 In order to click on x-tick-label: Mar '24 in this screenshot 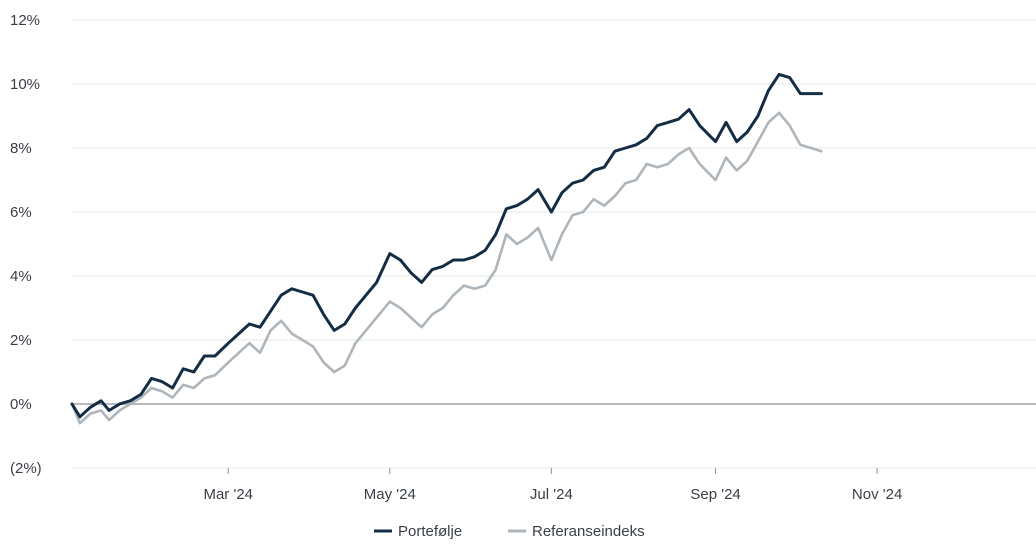, I will do `click(228, 494)`.